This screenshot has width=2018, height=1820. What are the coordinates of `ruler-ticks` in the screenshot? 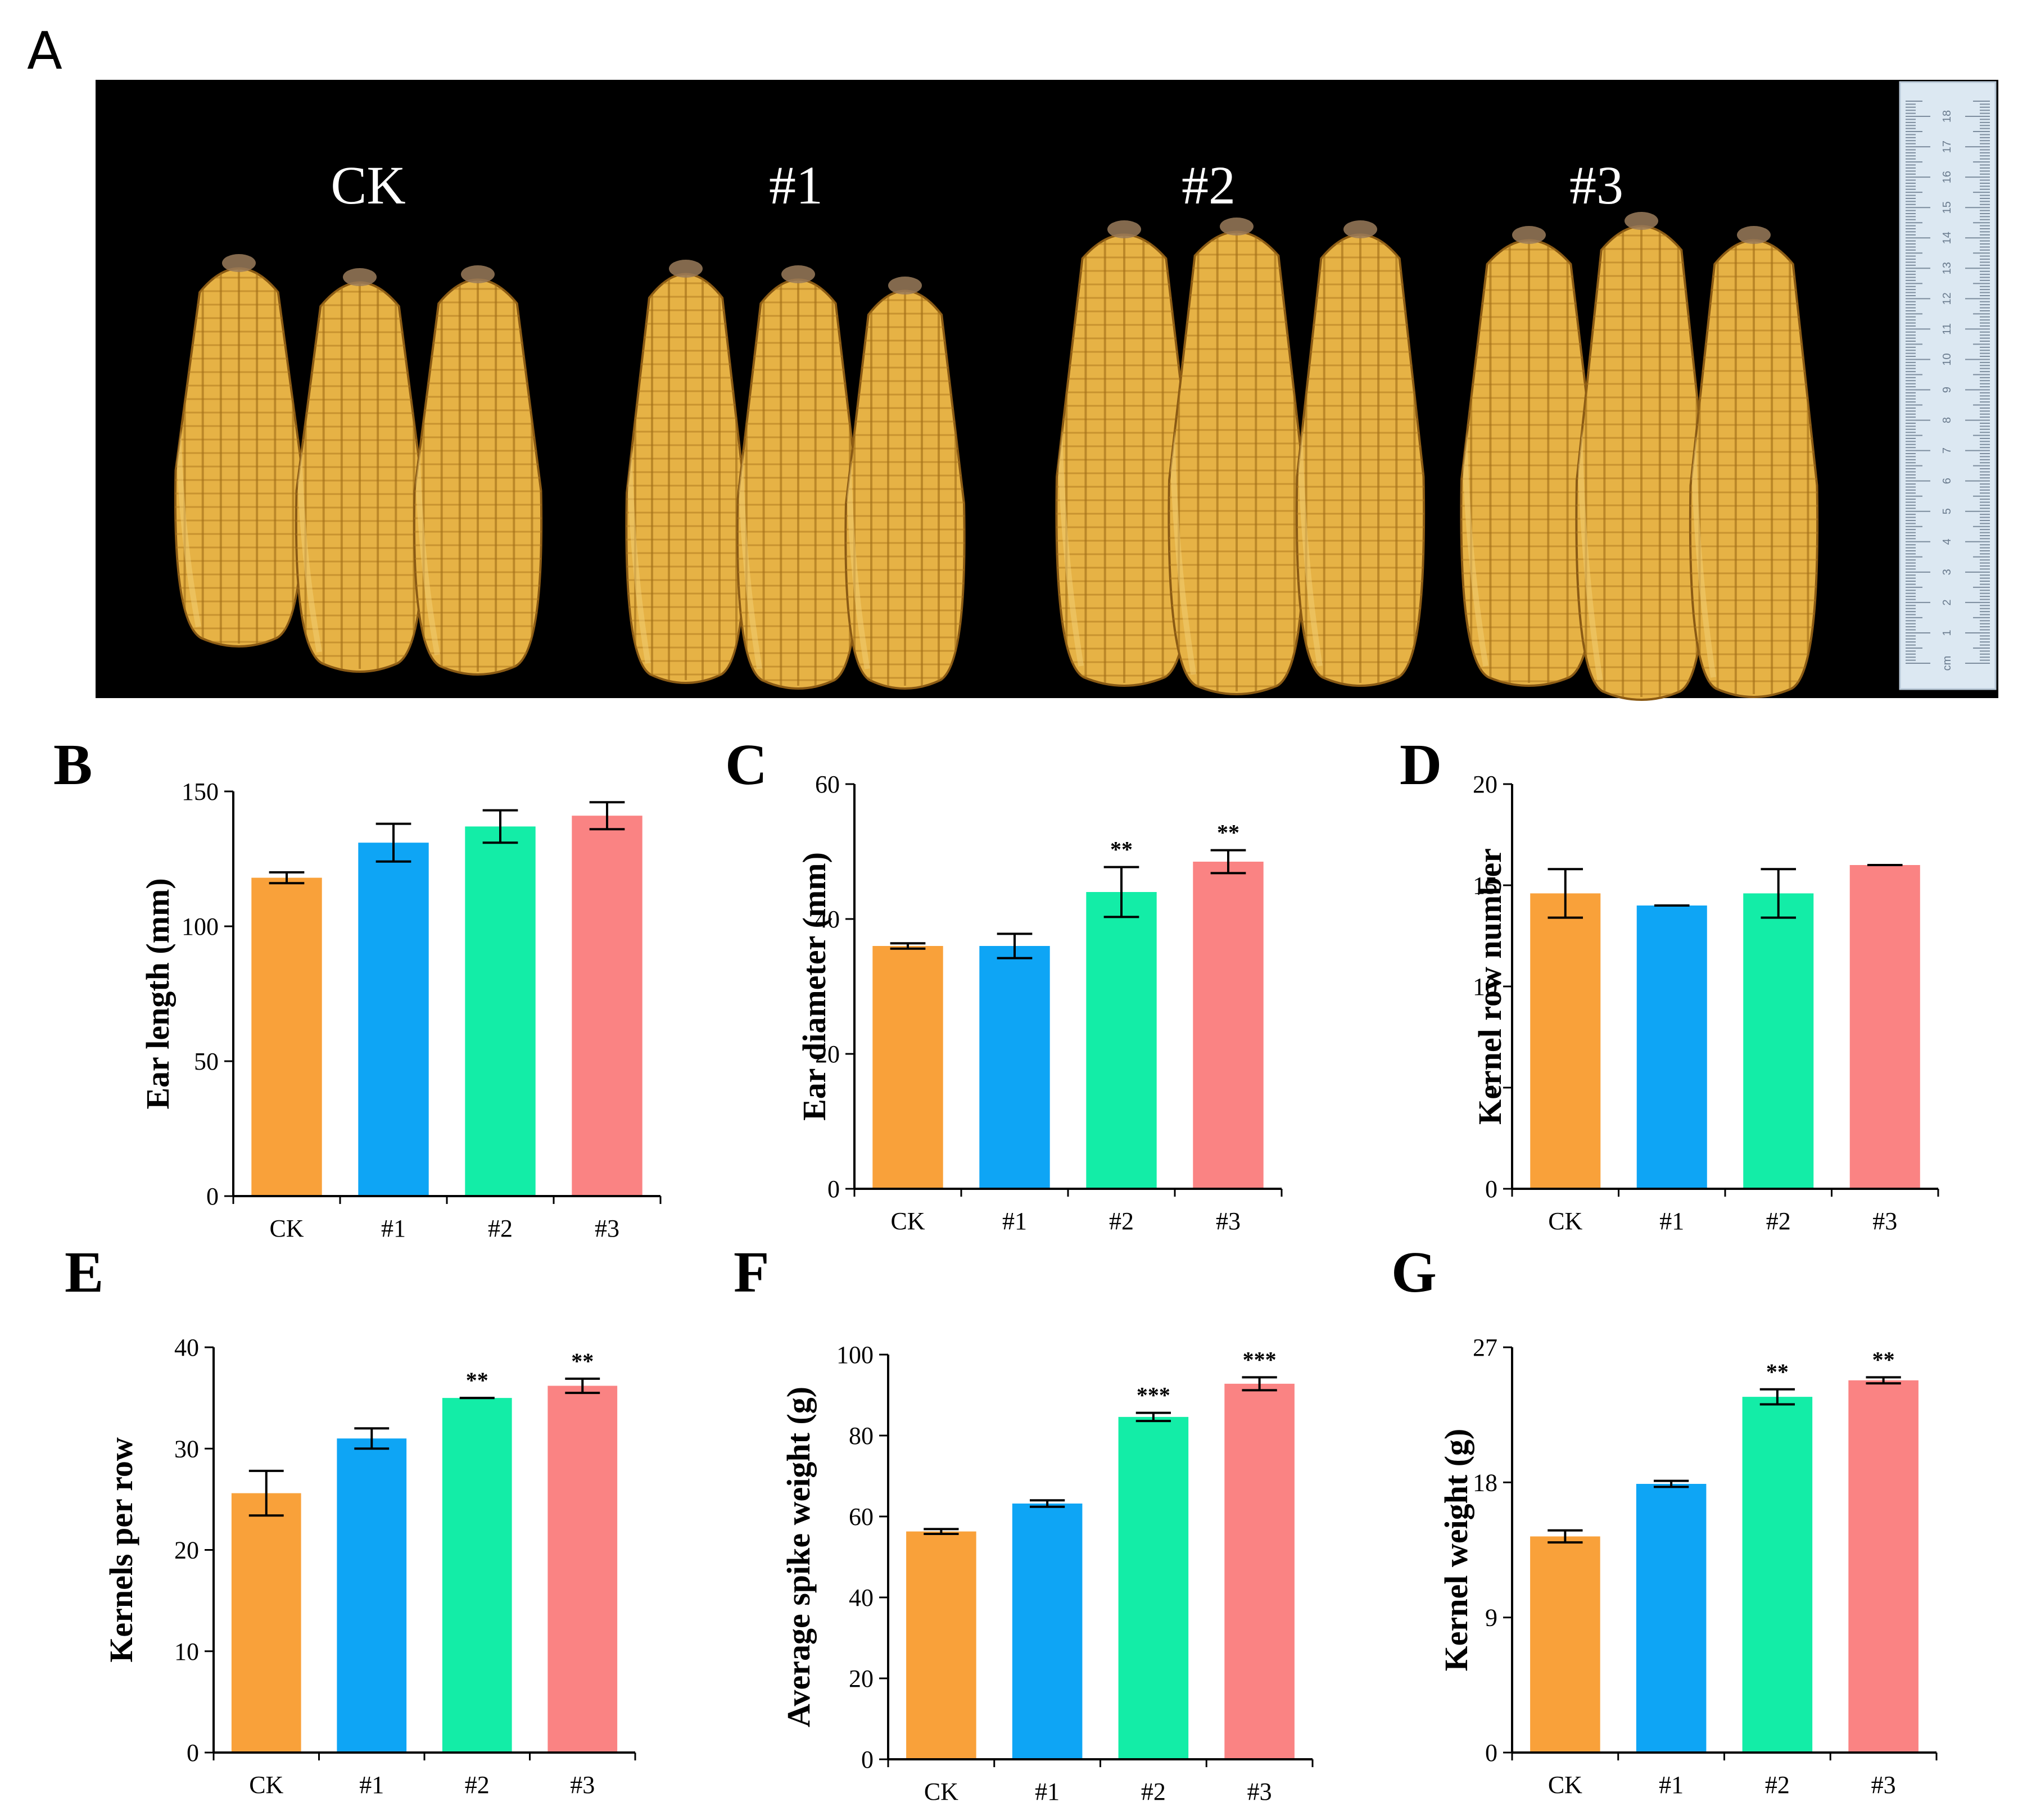 It's located at (1948, 382).